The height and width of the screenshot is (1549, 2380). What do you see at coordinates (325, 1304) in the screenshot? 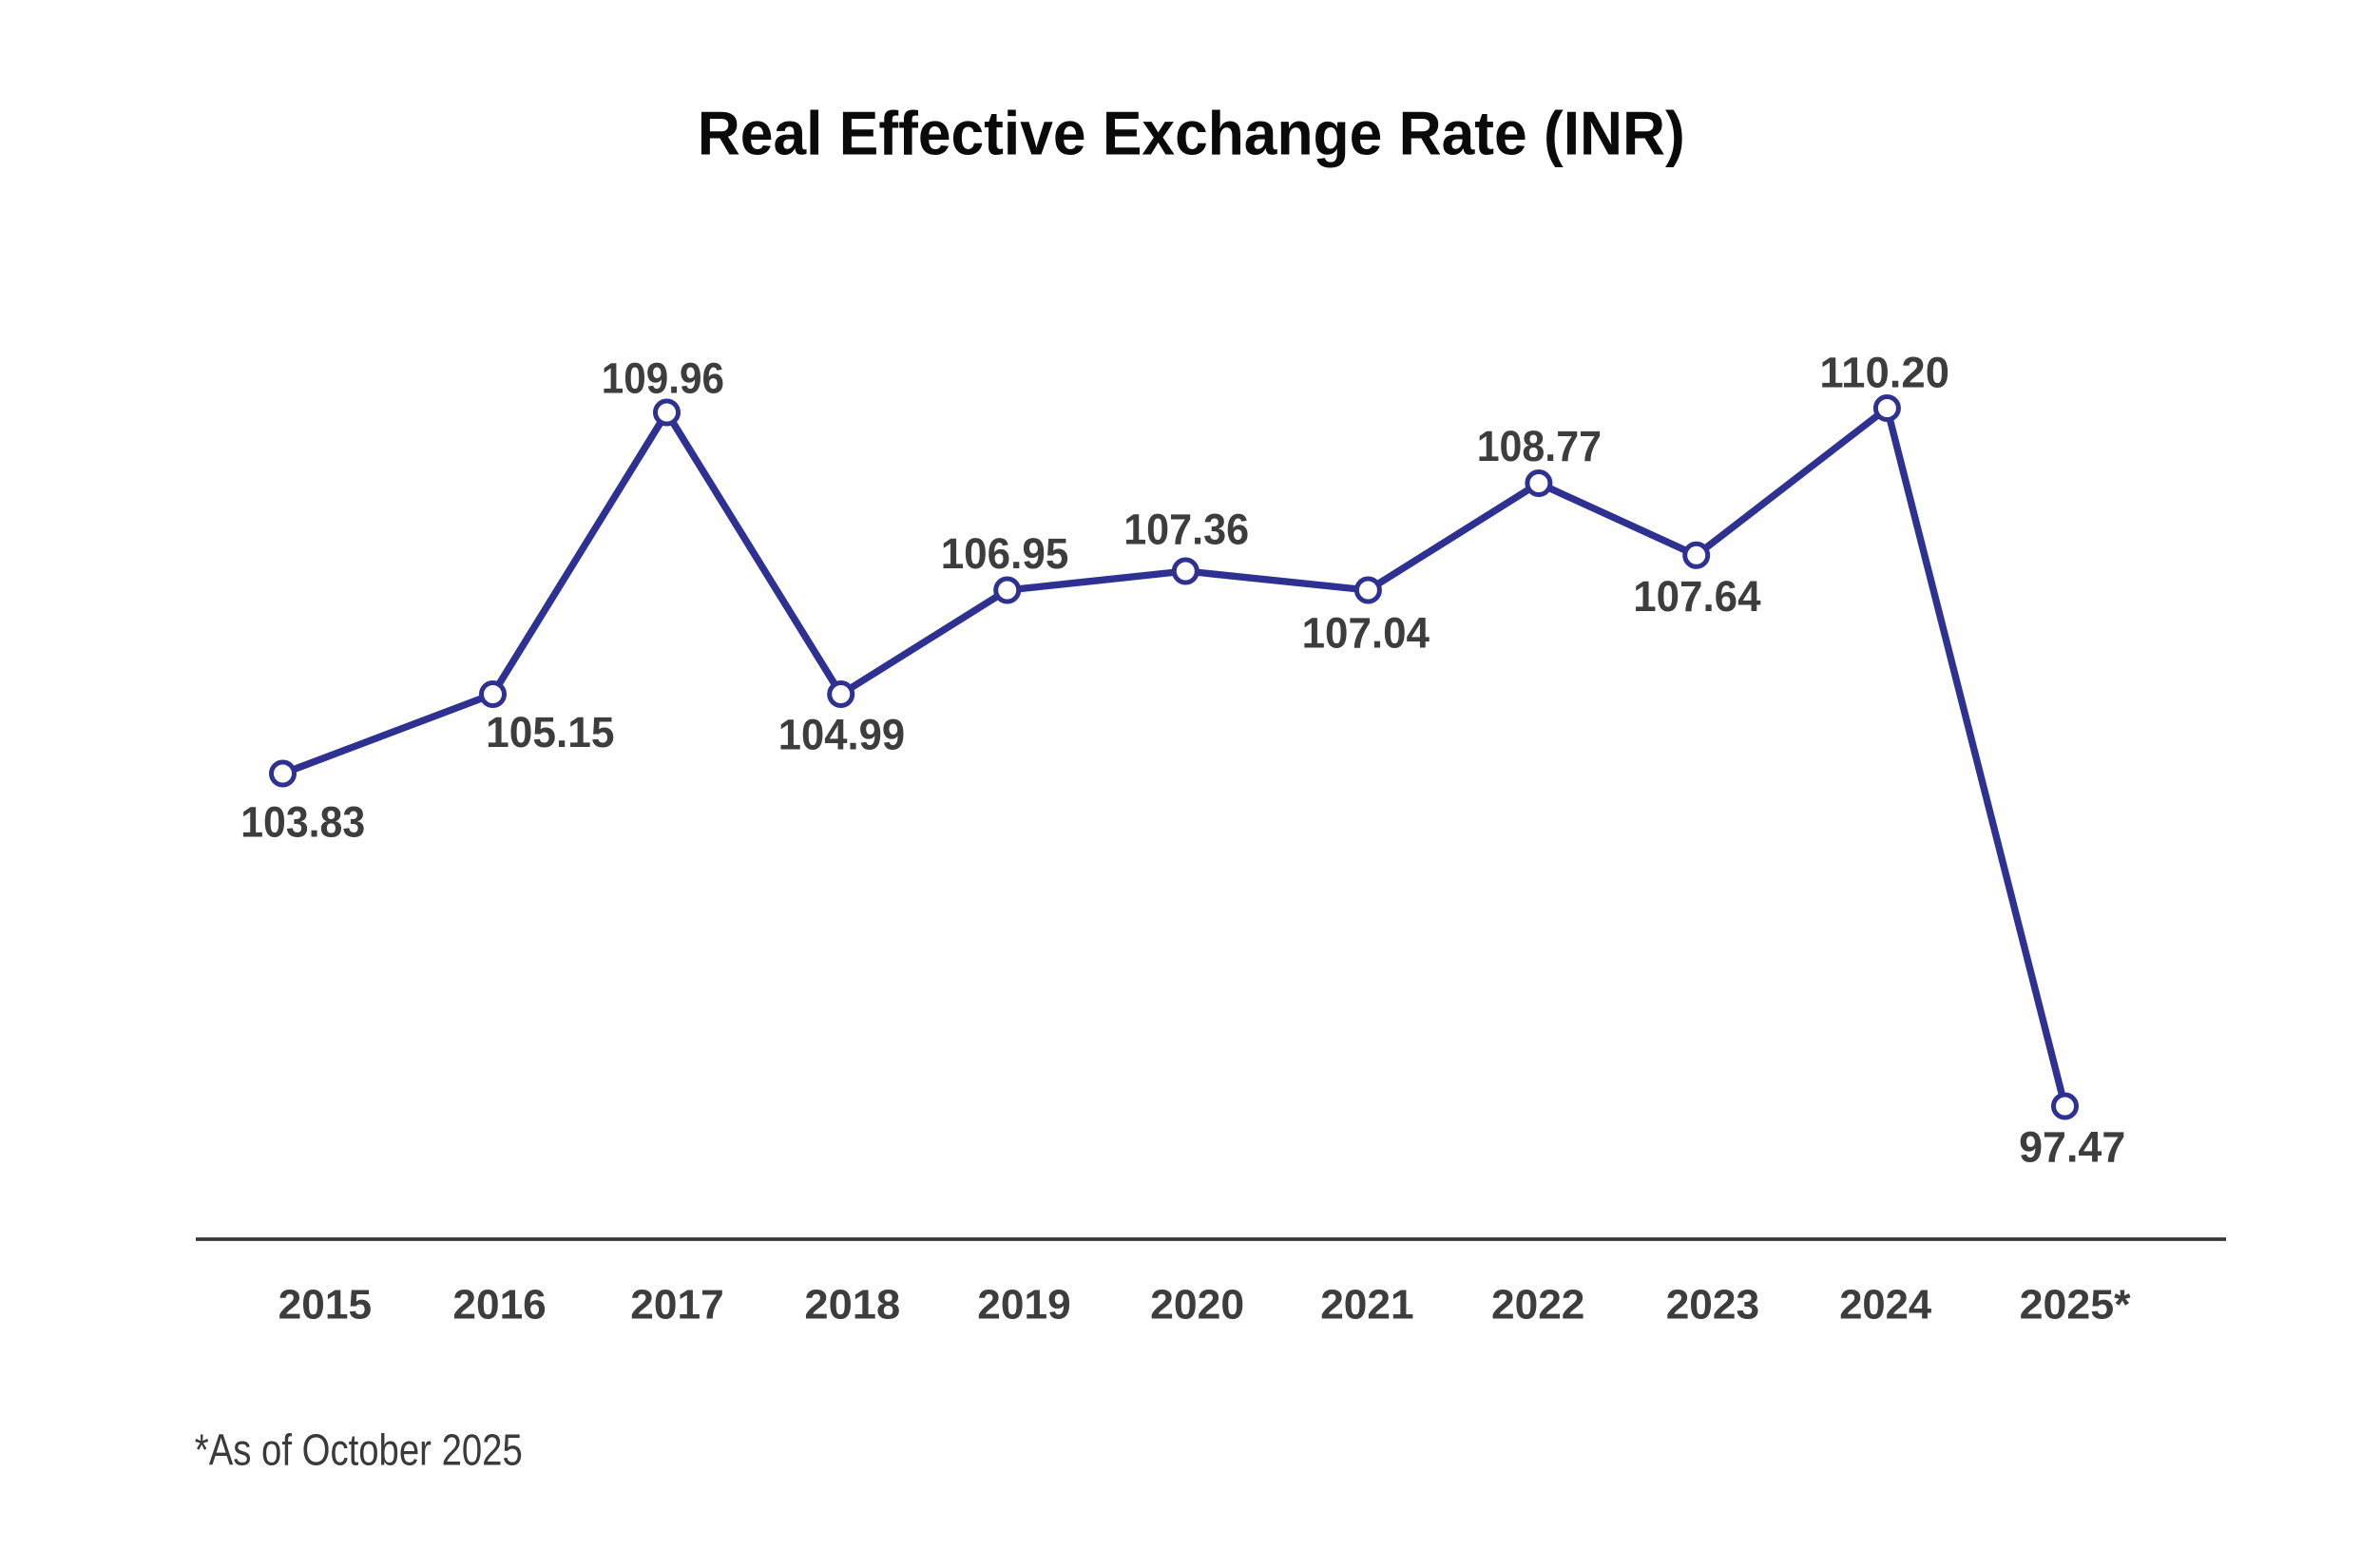
I see `svg-text: 2015` at bounding box center [325, 1304].